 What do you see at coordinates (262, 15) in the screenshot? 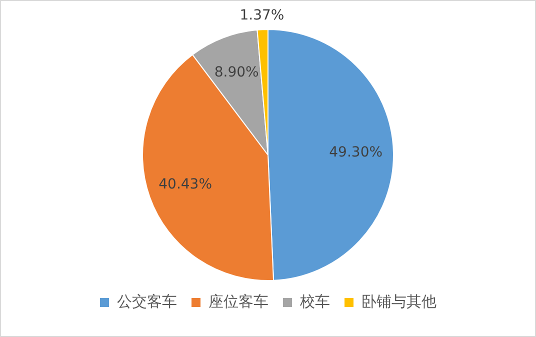
I see `data-label: 1.37%` at bounding box center [262, 15].